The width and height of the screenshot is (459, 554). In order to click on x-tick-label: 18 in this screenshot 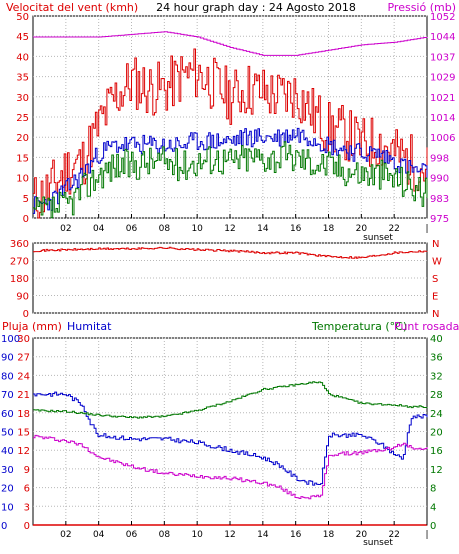, I will do `click(329, 535)`.